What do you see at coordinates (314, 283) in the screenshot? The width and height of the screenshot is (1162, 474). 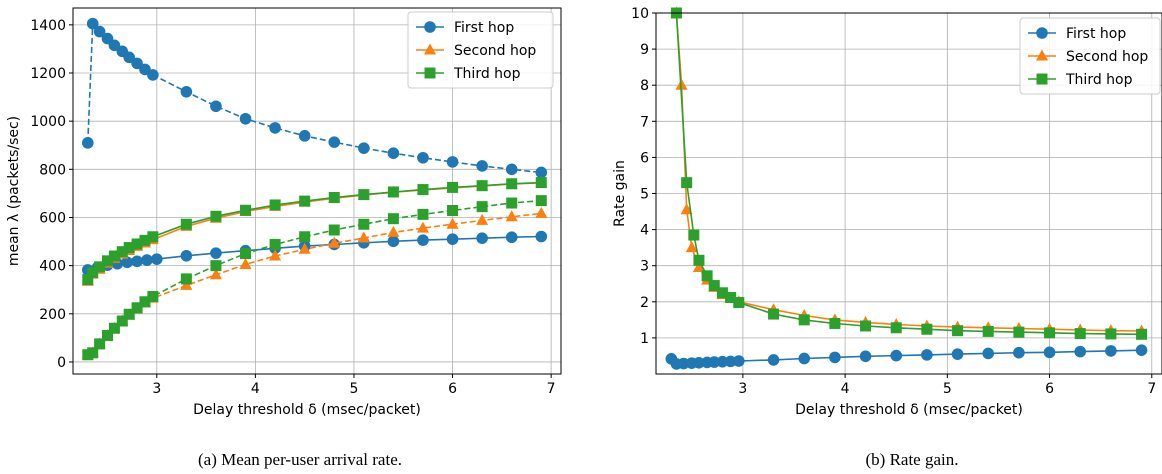 I see `series-a-second-dashed` at bounding box center [314, 283].